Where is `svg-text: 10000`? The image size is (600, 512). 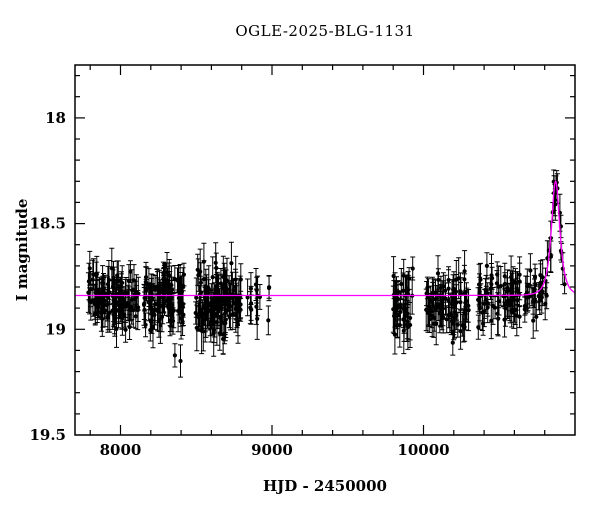
svg-text: 10000 is located at coordinates (423, 450).